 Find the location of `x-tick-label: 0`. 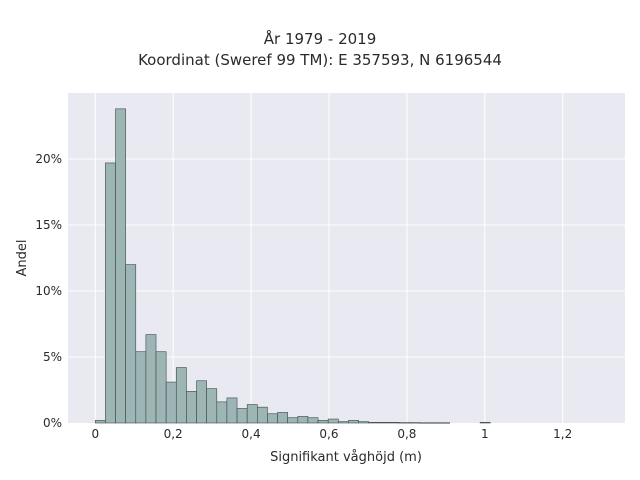

x-tick-label: 0 is located at coordinates (95, 434).